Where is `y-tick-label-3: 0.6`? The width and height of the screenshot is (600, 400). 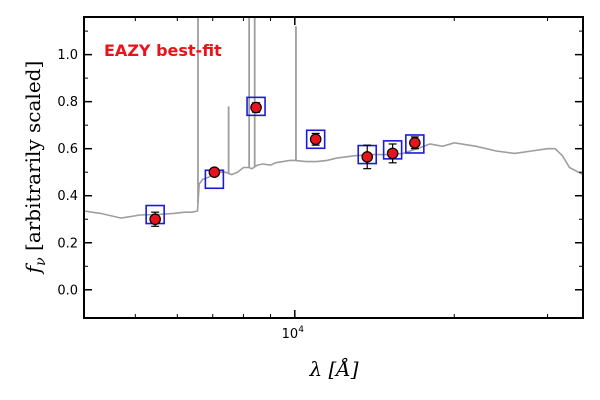
y-tick-label-3: 0.6 is located at coordinates (67, 149).